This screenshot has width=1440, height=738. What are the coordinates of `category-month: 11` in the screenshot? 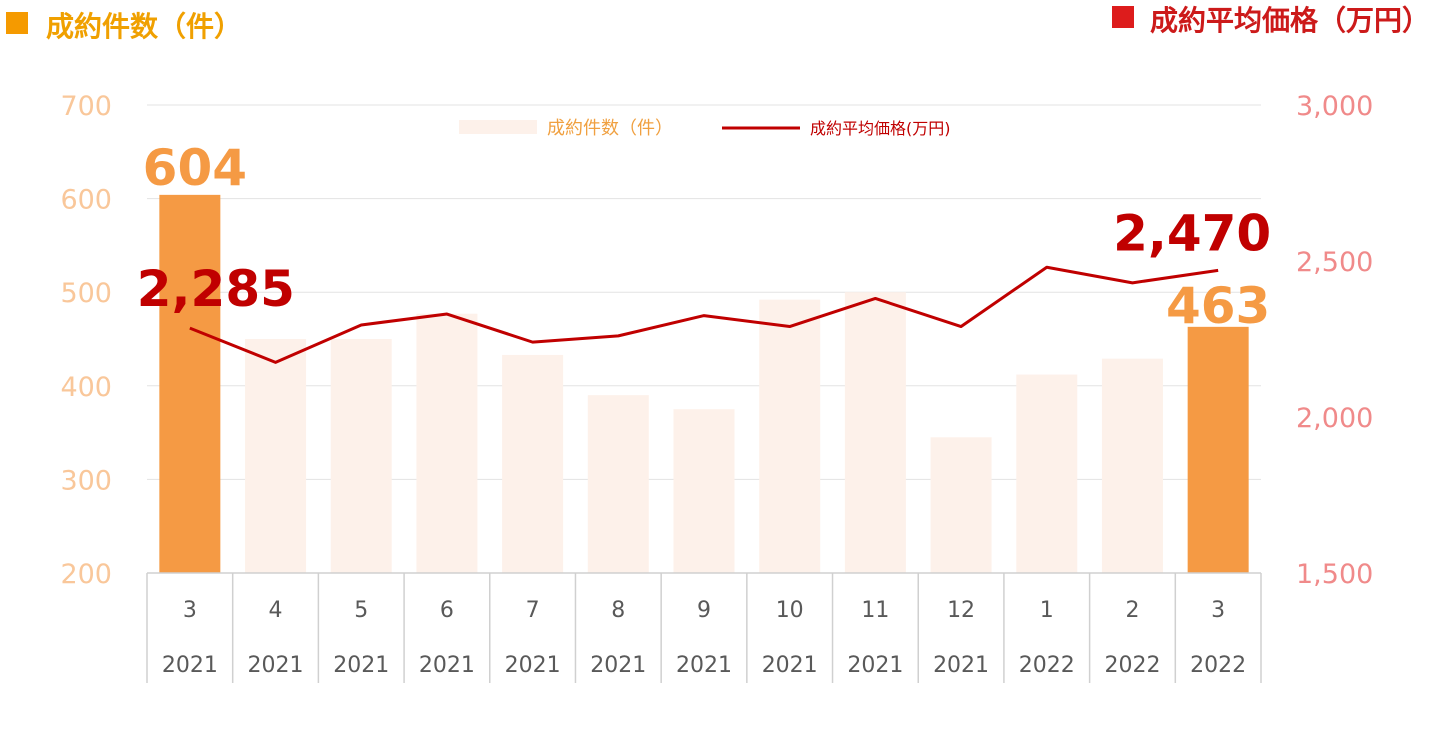 It's located at (875, 610).